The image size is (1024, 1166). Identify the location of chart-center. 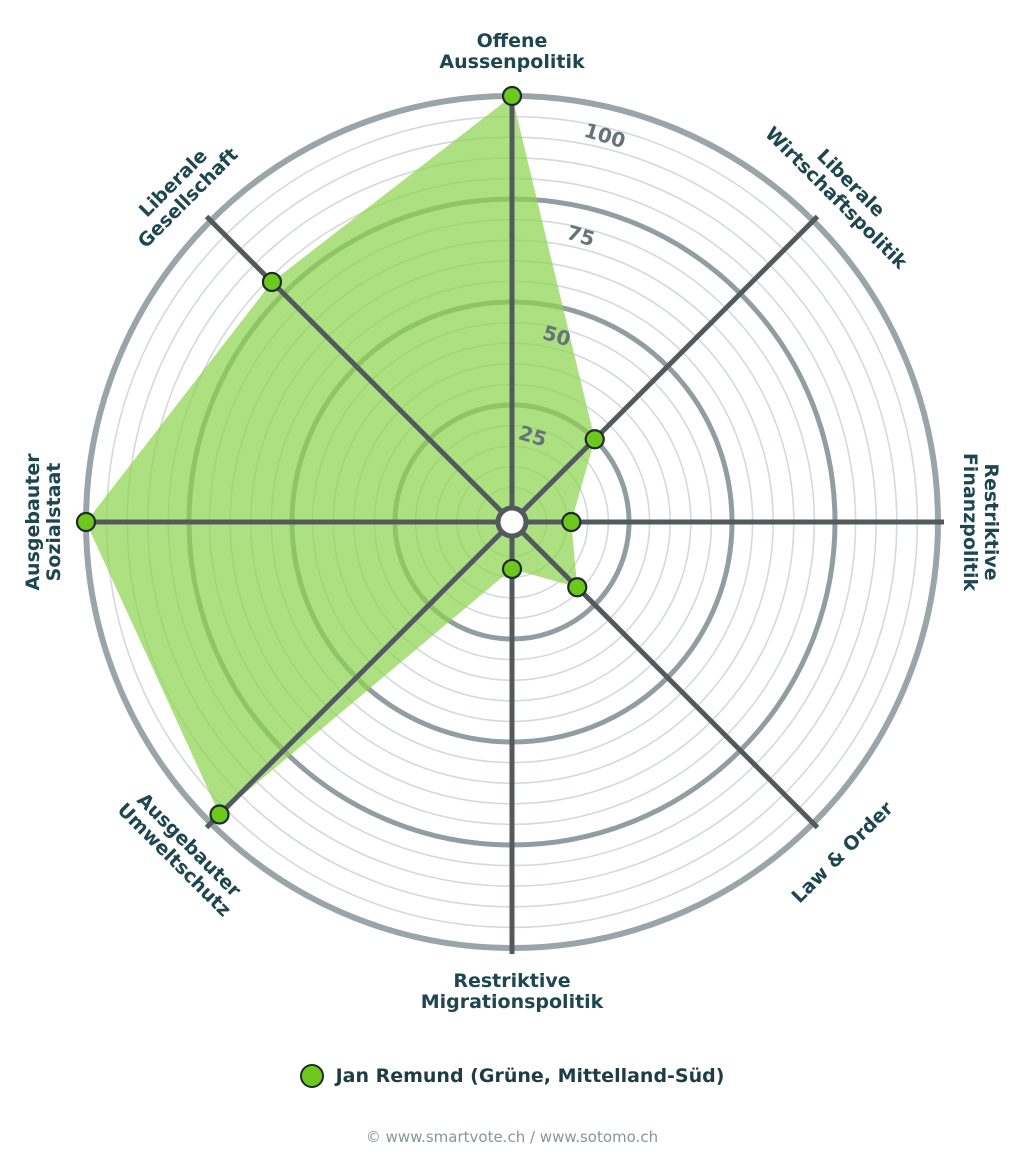
(512, 522).